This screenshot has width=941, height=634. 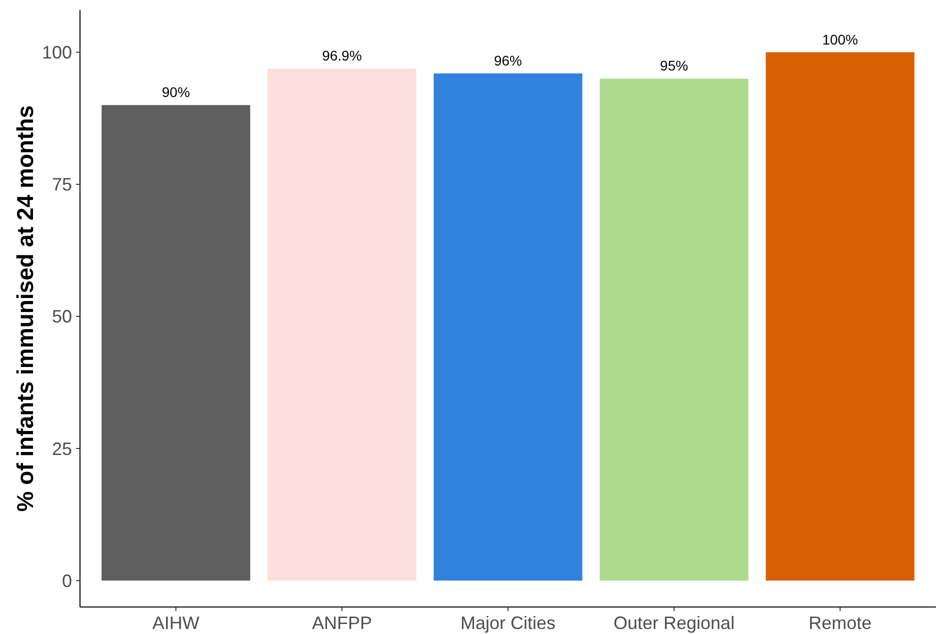 What do you see at coordinates (342, 56) in the screenshot?
I see `data-label: 96.9%` at bounding box center [342, 56].